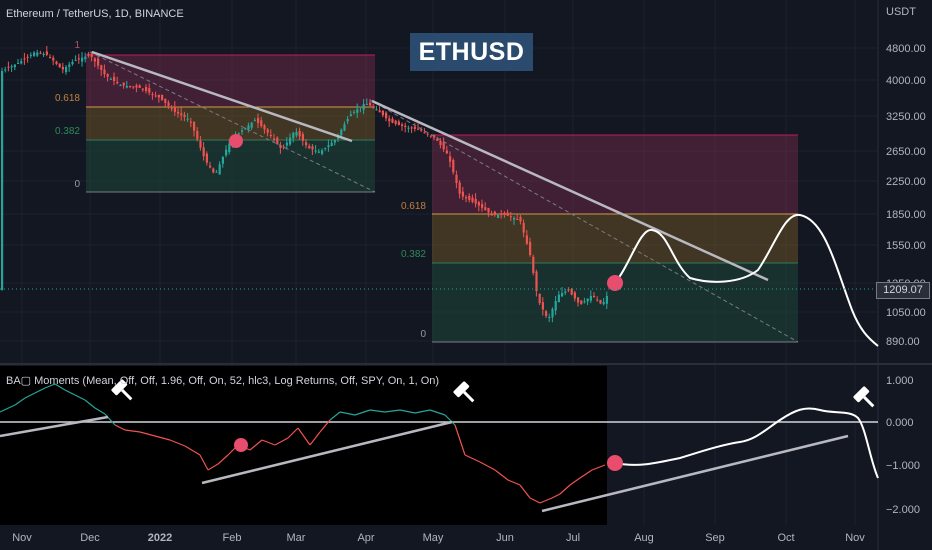 This screenshot has width=932, height=550. What do you see at coordinates (906, 215) in the screenshot?
I see `price-axis-tick: 1850.00` at bounding box center [906, 215].